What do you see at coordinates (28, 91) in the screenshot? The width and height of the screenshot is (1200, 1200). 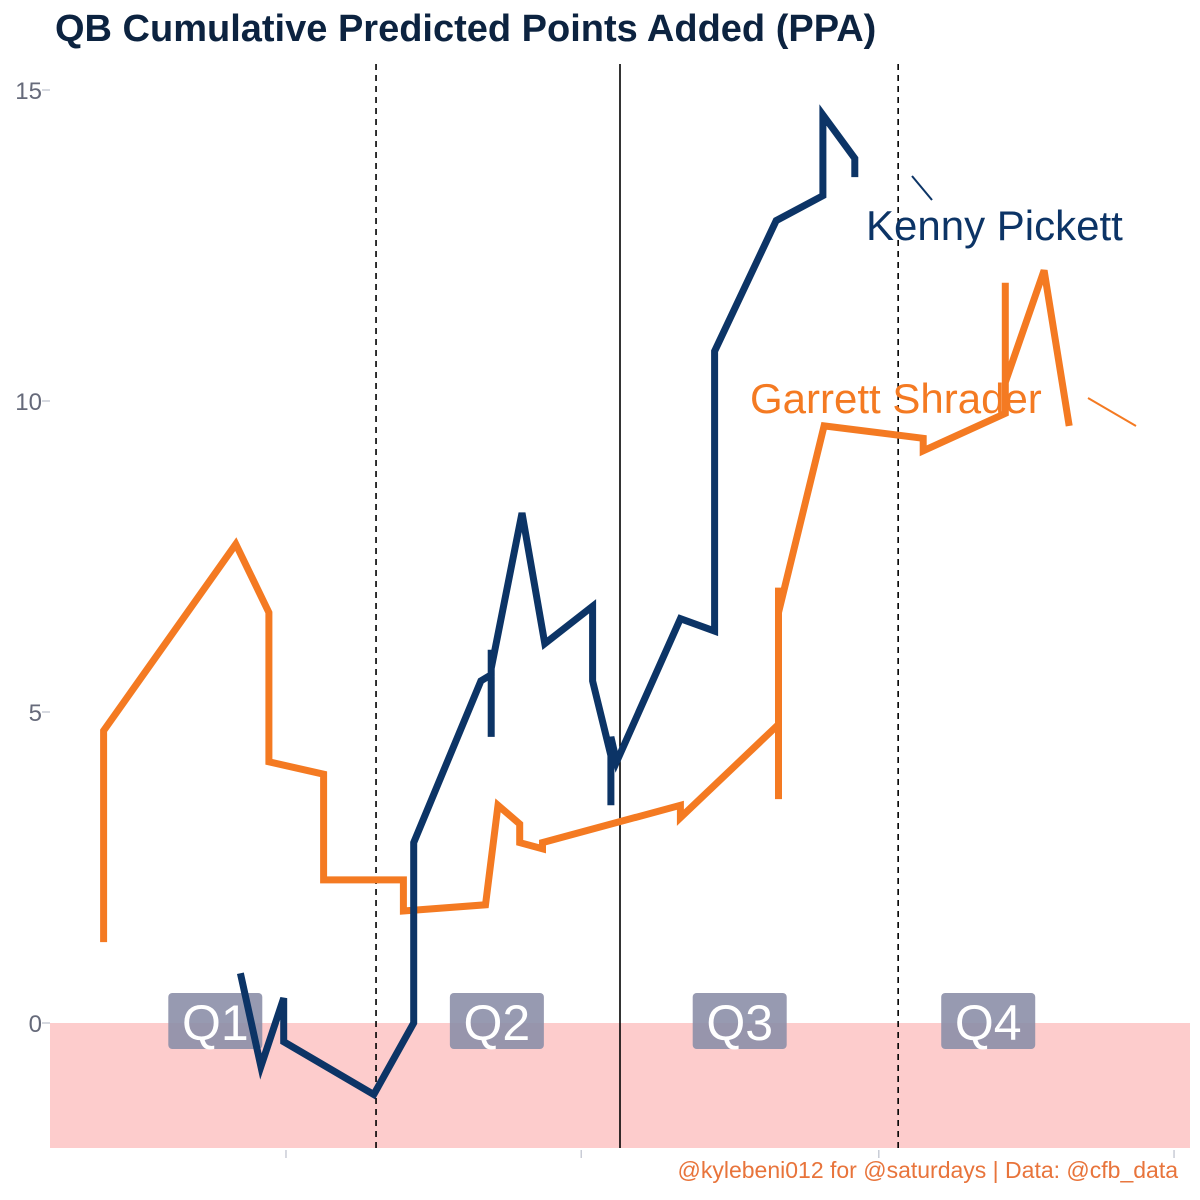 I see `y-tick-label: 15` at bounding box center [28, 91].